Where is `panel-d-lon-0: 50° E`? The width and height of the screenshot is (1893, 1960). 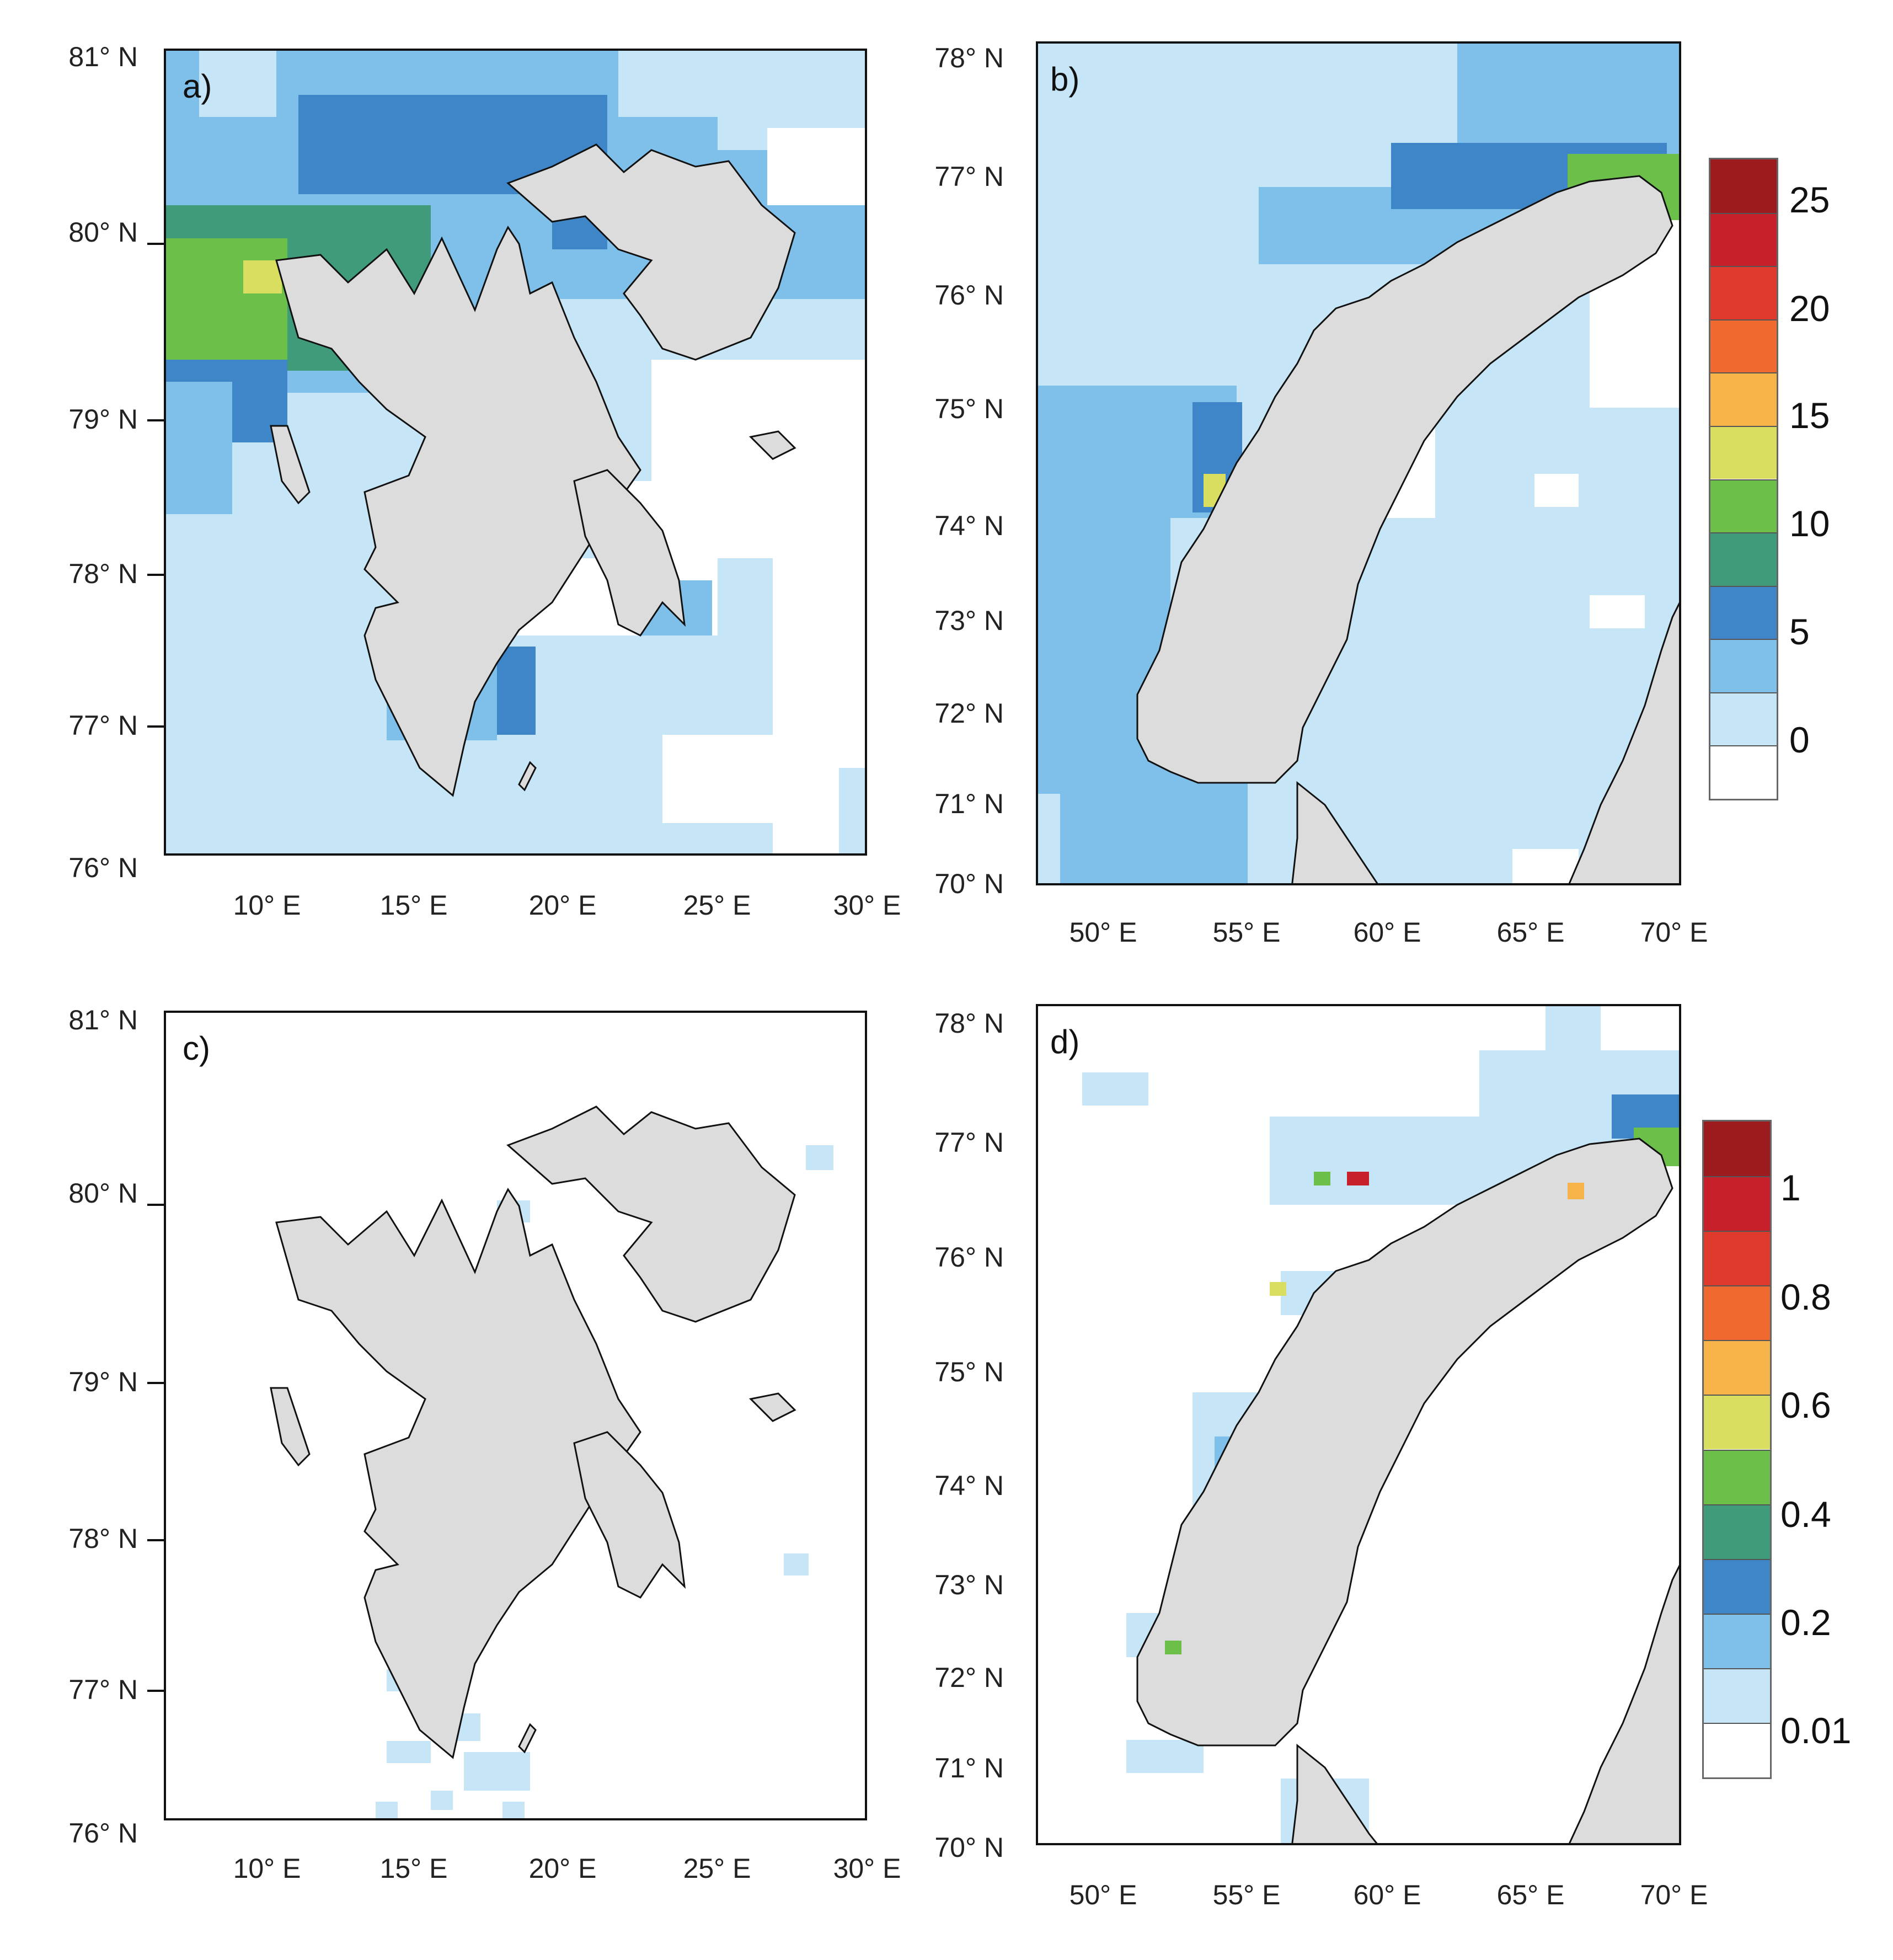
panel-d-lon-0: 50° E is located at coordinates (1103, 1895).